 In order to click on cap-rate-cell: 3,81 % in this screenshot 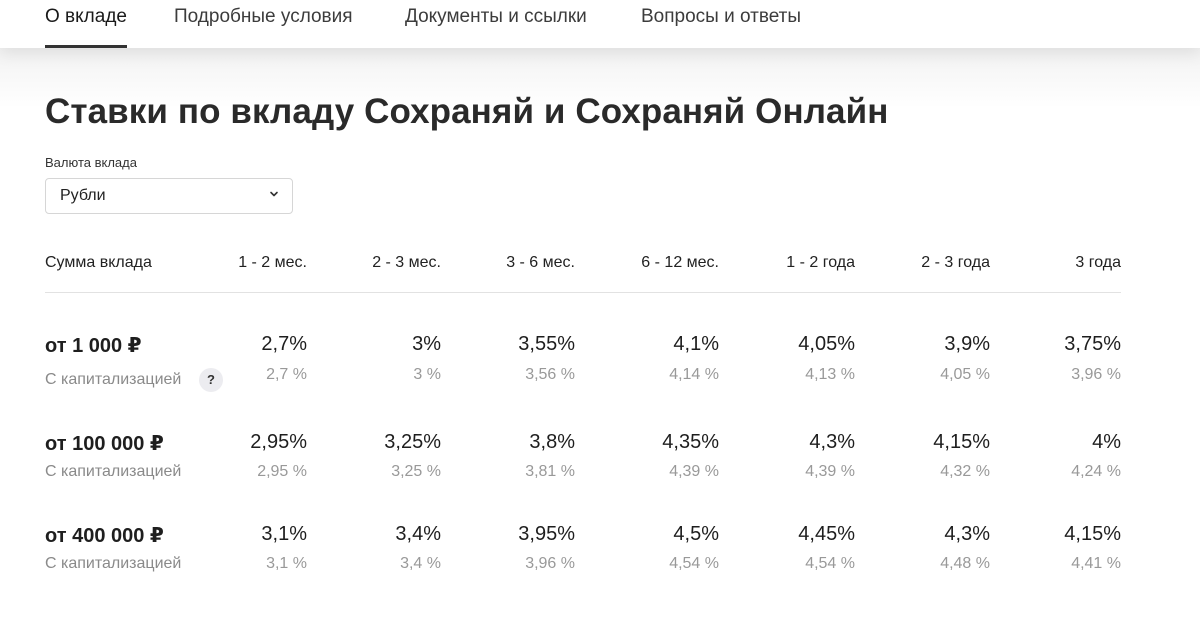, I will do `click(550, 471)`.